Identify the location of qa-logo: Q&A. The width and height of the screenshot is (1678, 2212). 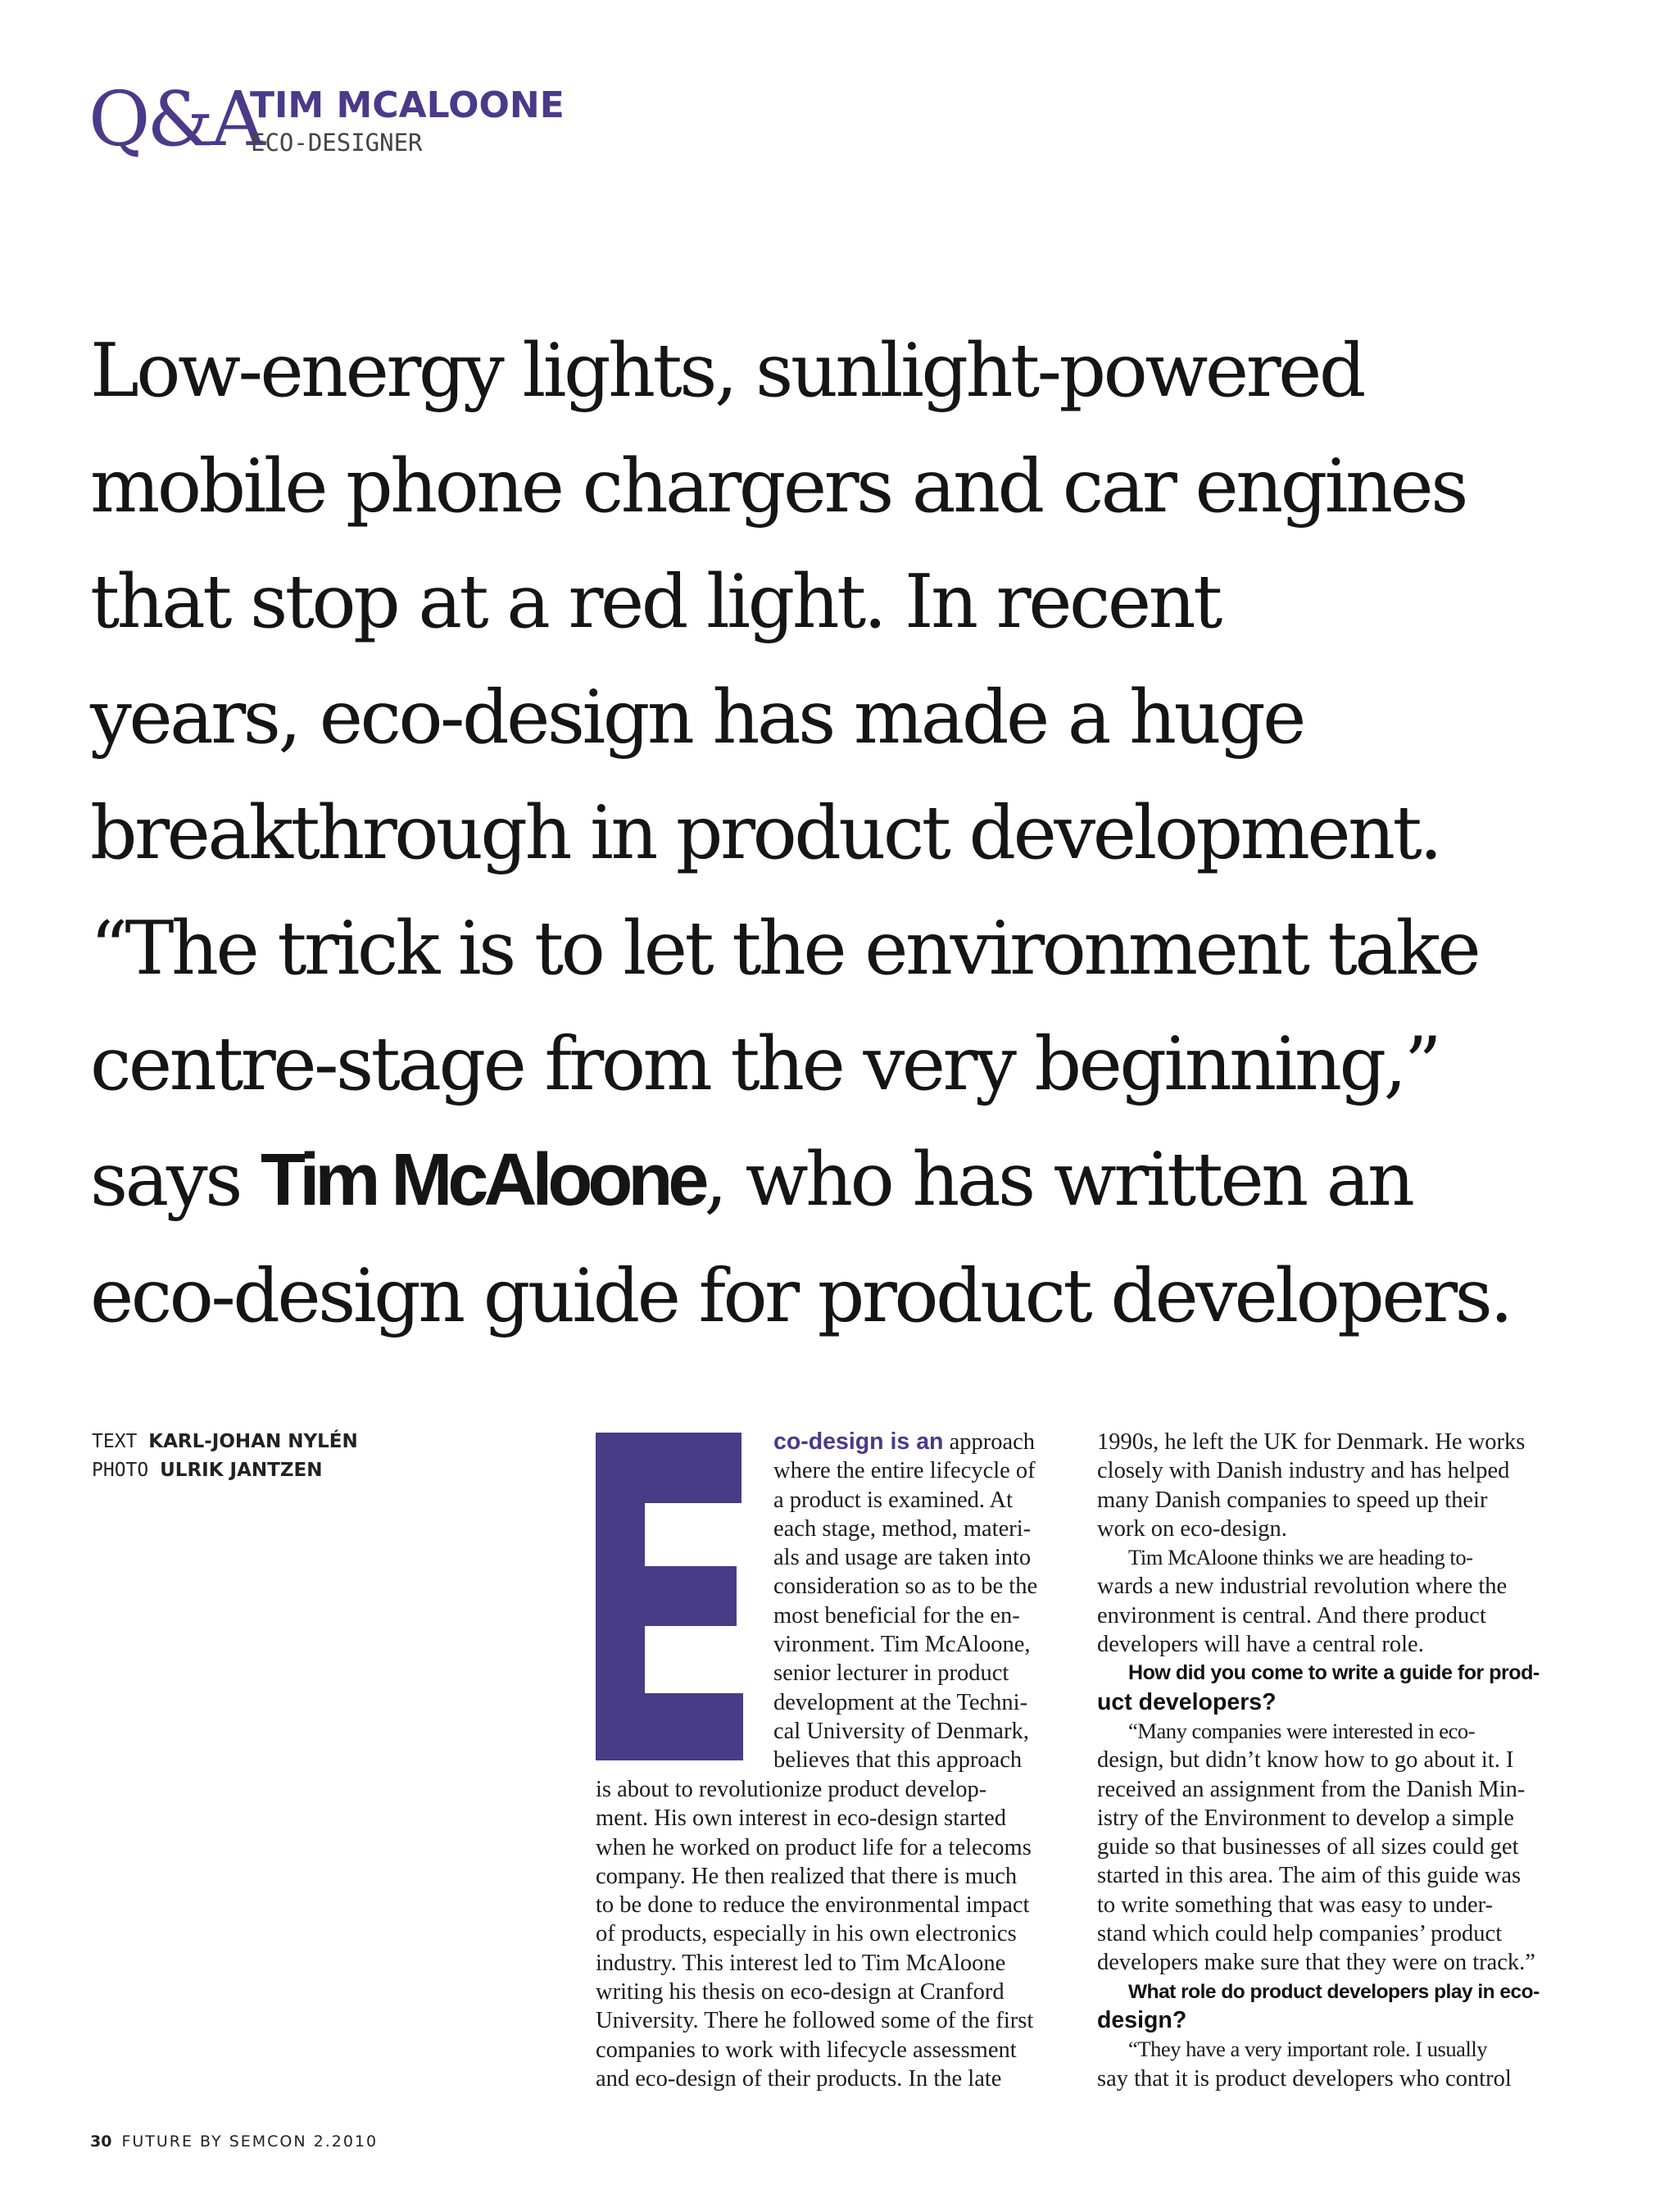
(176, 119).